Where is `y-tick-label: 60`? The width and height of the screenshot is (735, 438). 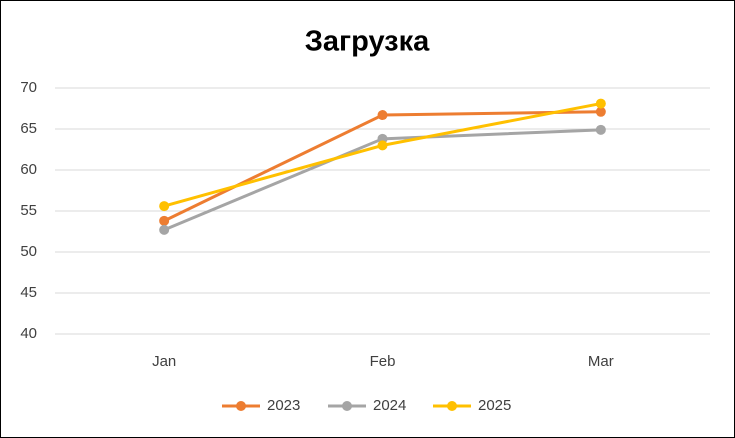
y-tick-label: 60 is located at coordinates (28, 169).